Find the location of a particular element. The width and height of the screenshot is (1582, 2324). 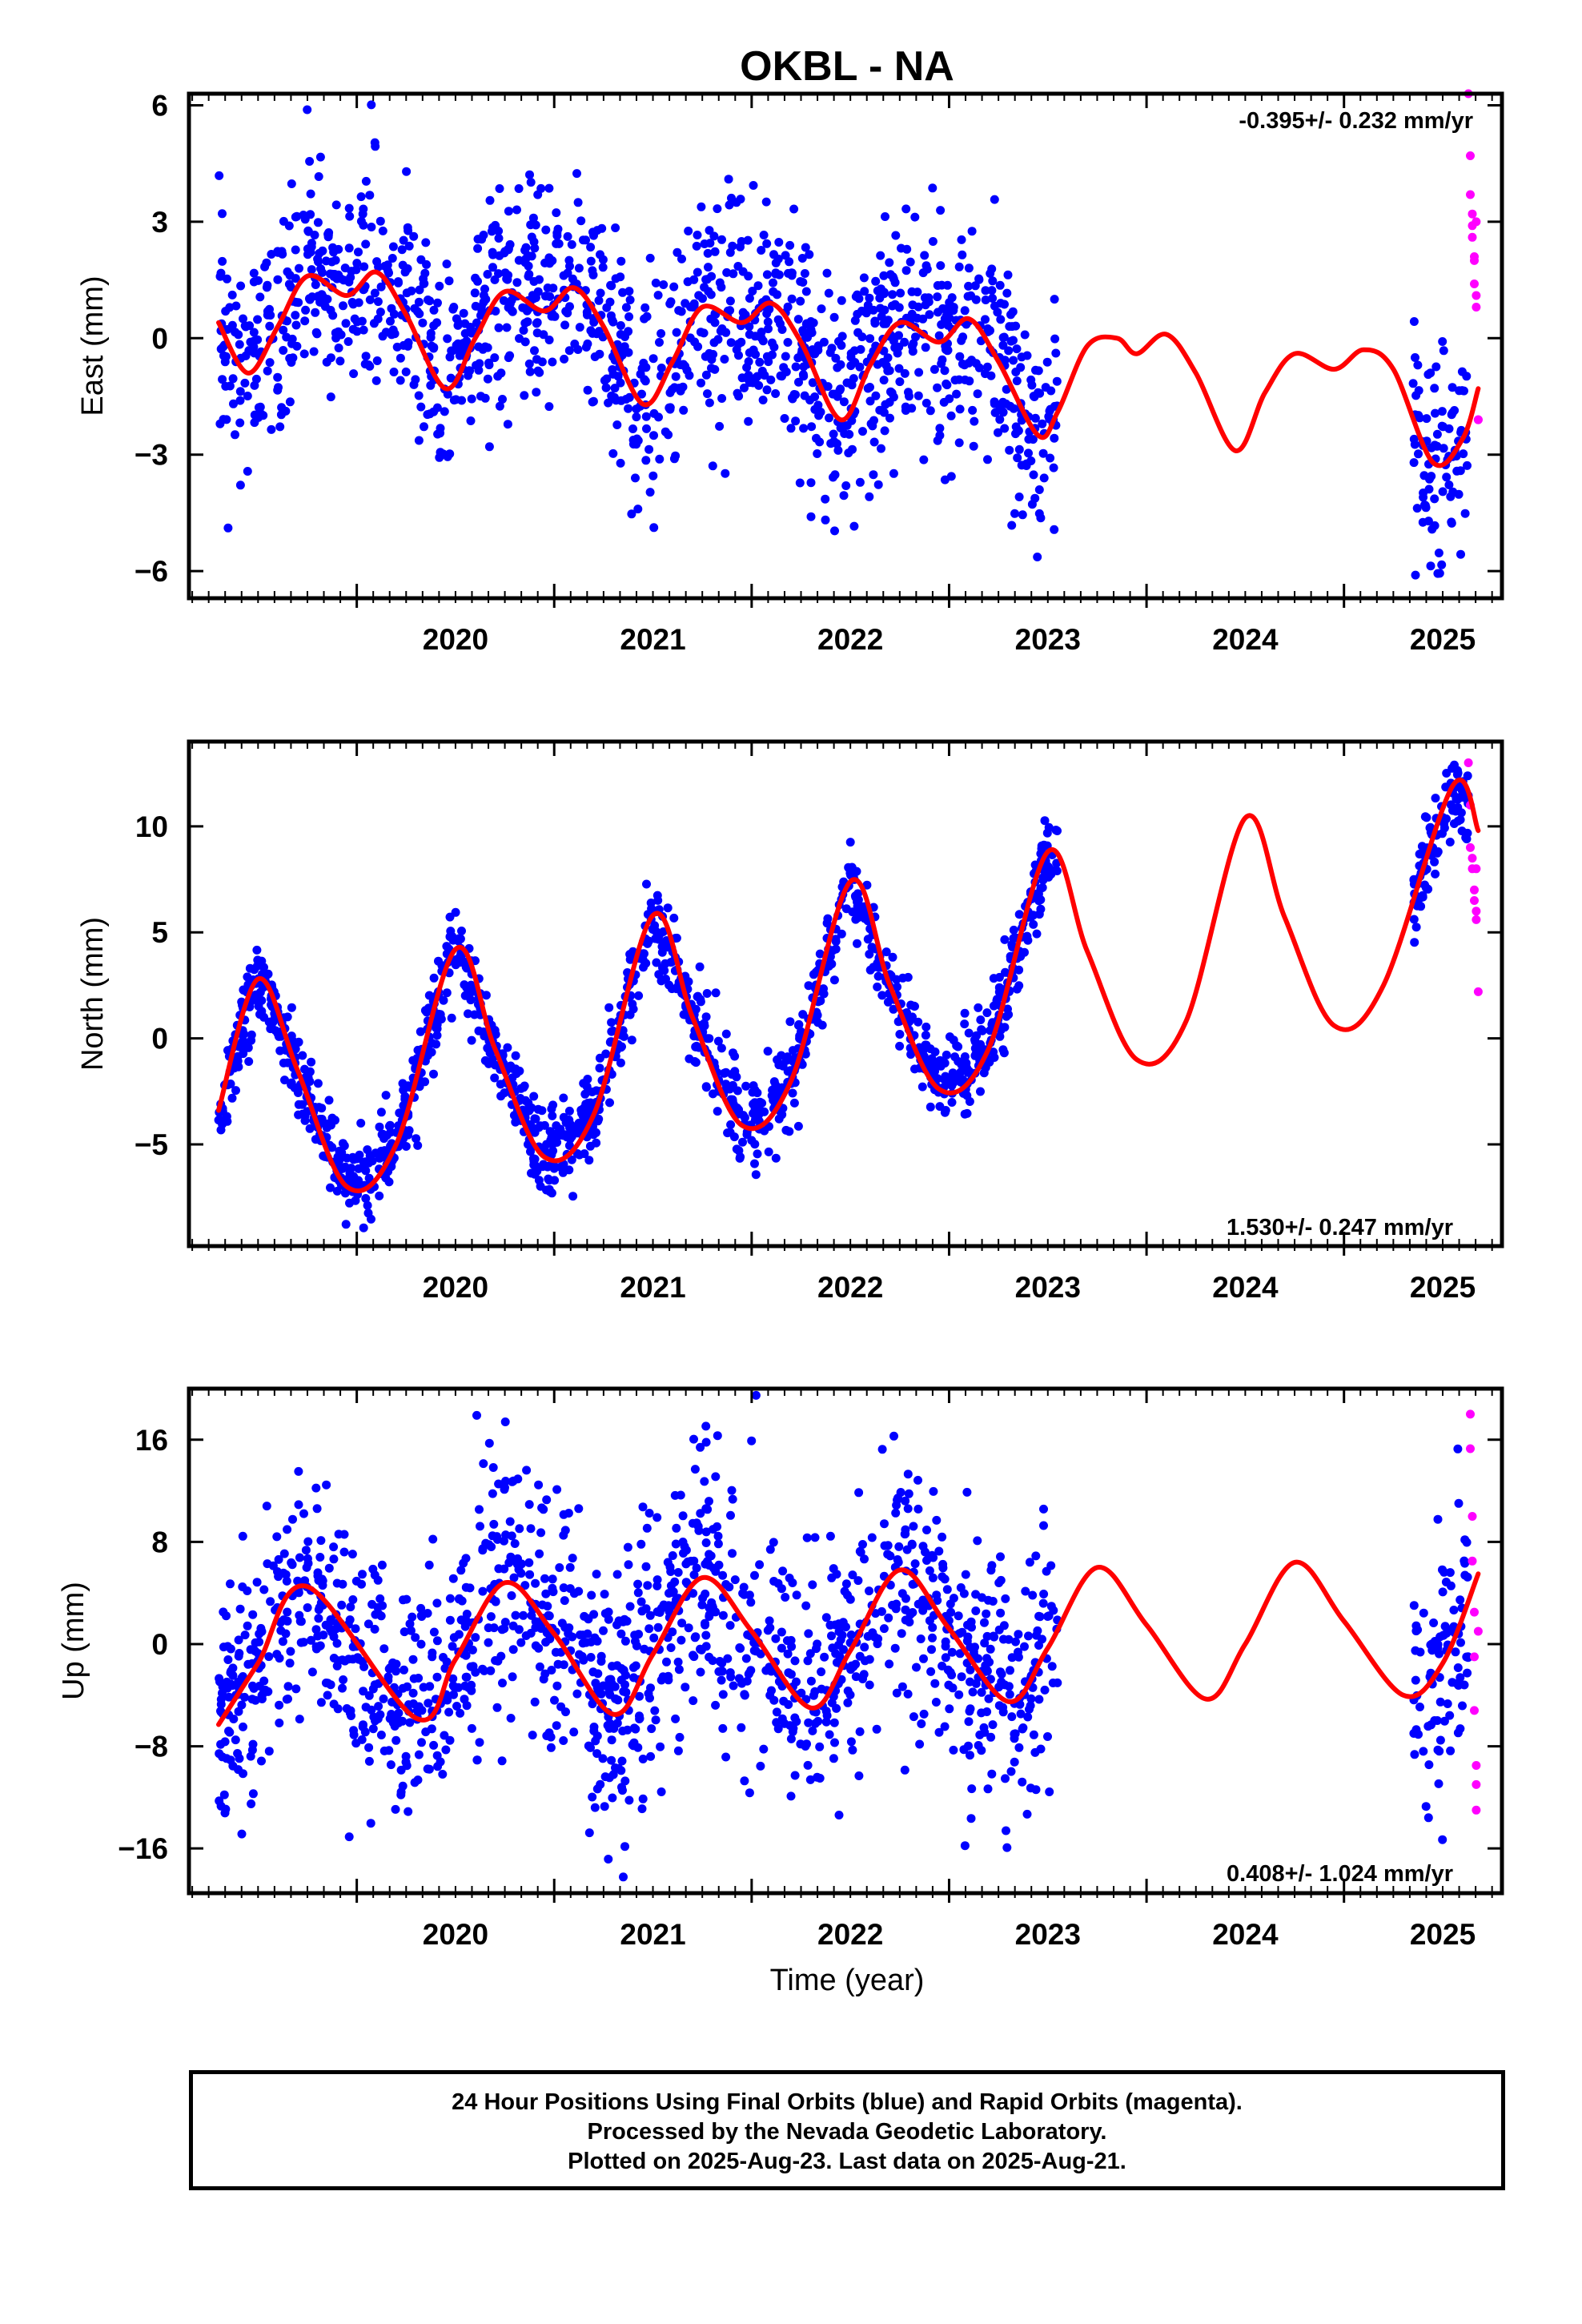

north-rapid-orbit-point is located at coordinates (1476, 869).